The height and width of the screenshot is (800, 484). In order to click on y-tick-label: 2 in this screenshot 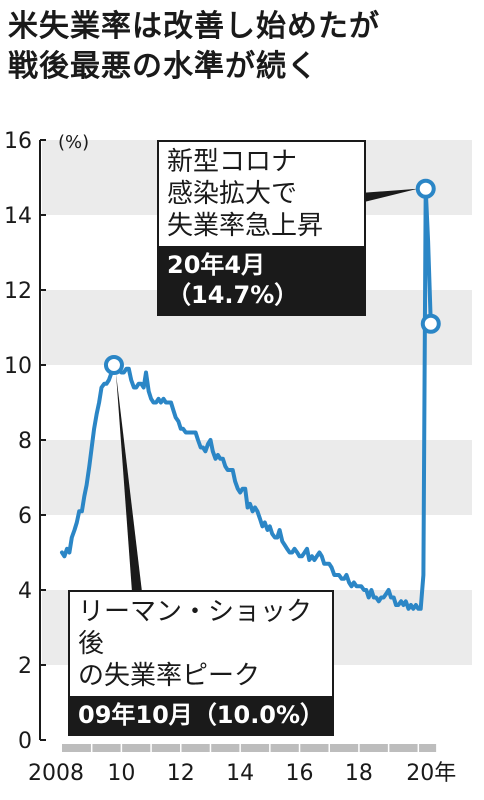, I will do `click(25, 666)`.